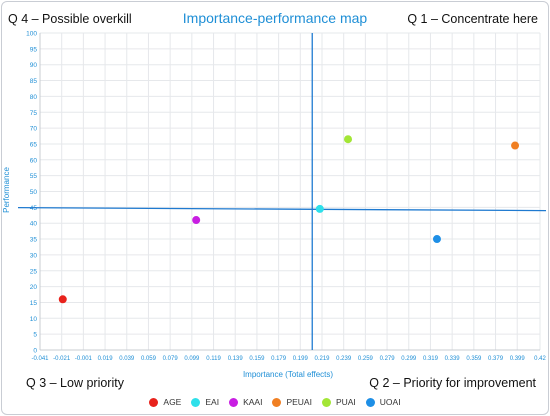 The image size is (550, 416). What do you see at coordinates (84, 359) in the screenshot?
I see `x-tick-label: -0.001` at bounding box center [84, 359].